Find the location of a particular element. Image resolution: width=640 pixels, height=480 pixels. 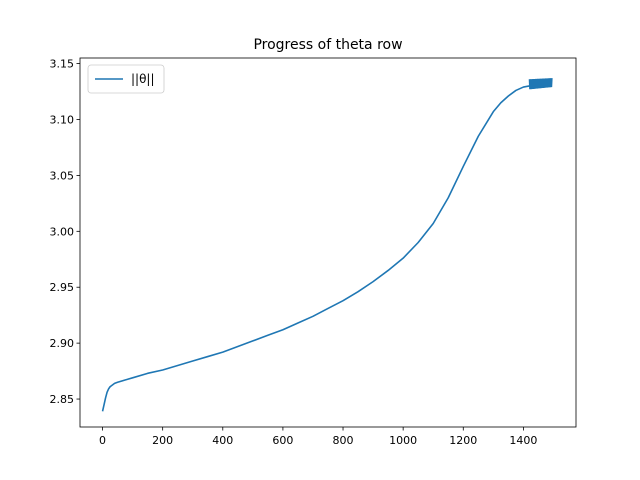

x-tick-label: 1000 is located at coordinates (403, 440).